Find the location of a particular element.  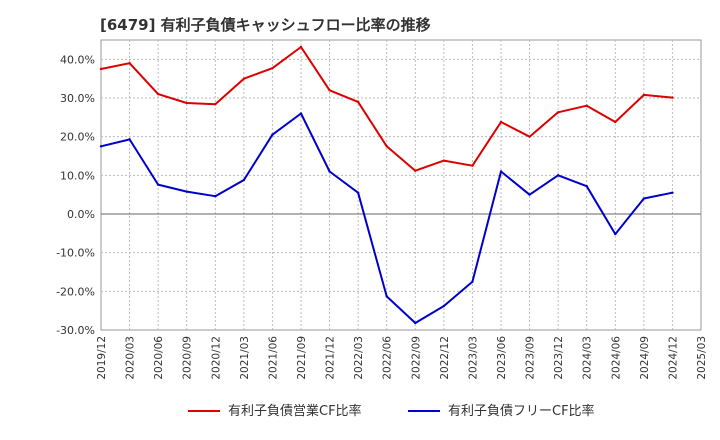

y-tick-label: -30.0% is located at coordinates (75, 330).